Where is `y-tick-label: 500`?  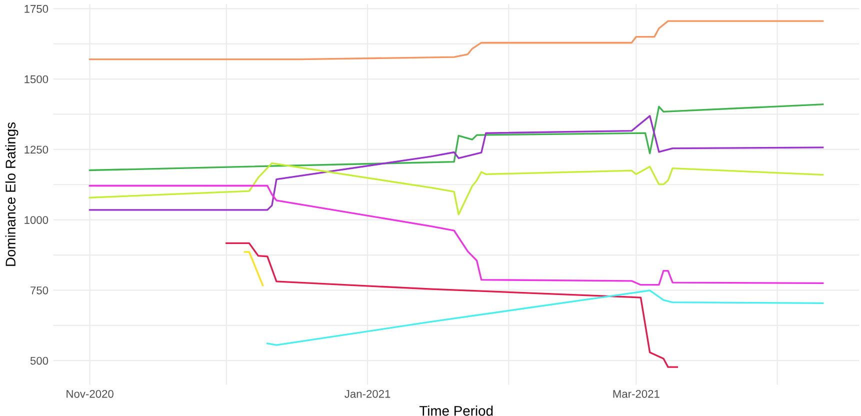
y-tick-label: 500 is located at coordinates (39, 360).